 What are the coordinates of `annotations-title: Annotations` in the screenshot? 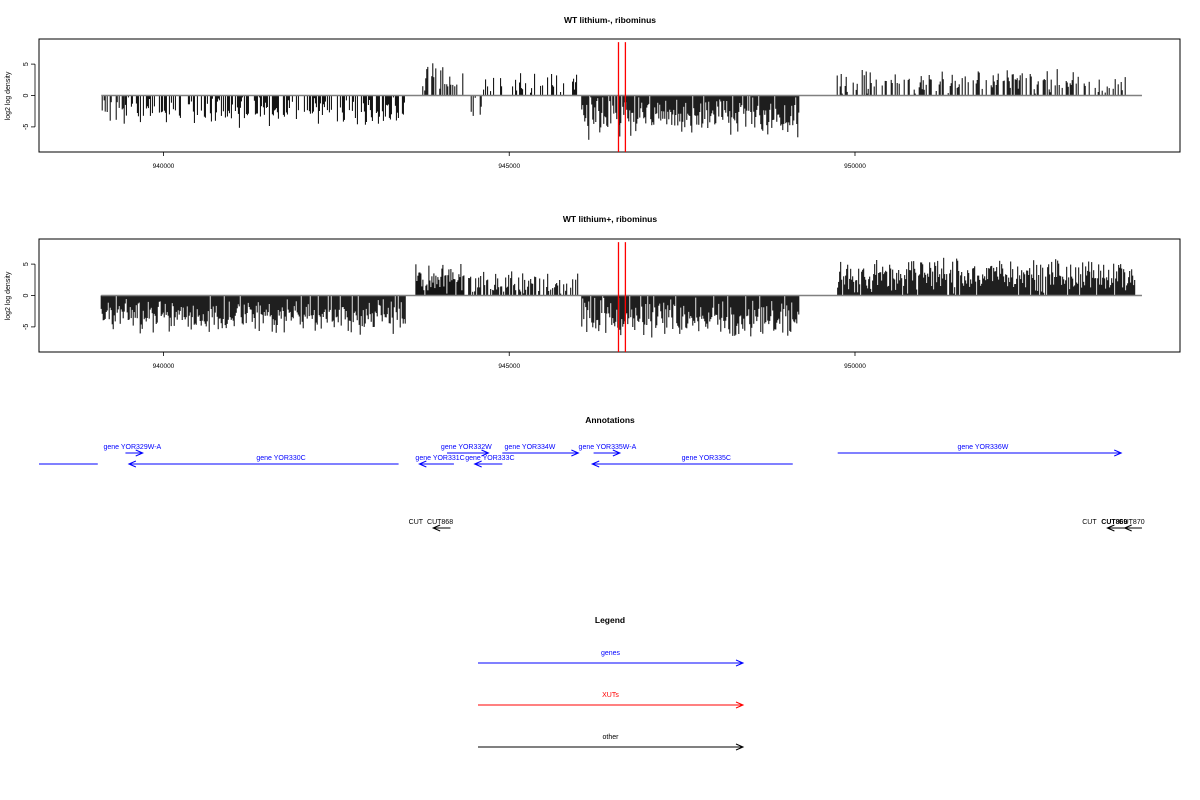 It's located at (610, 420).